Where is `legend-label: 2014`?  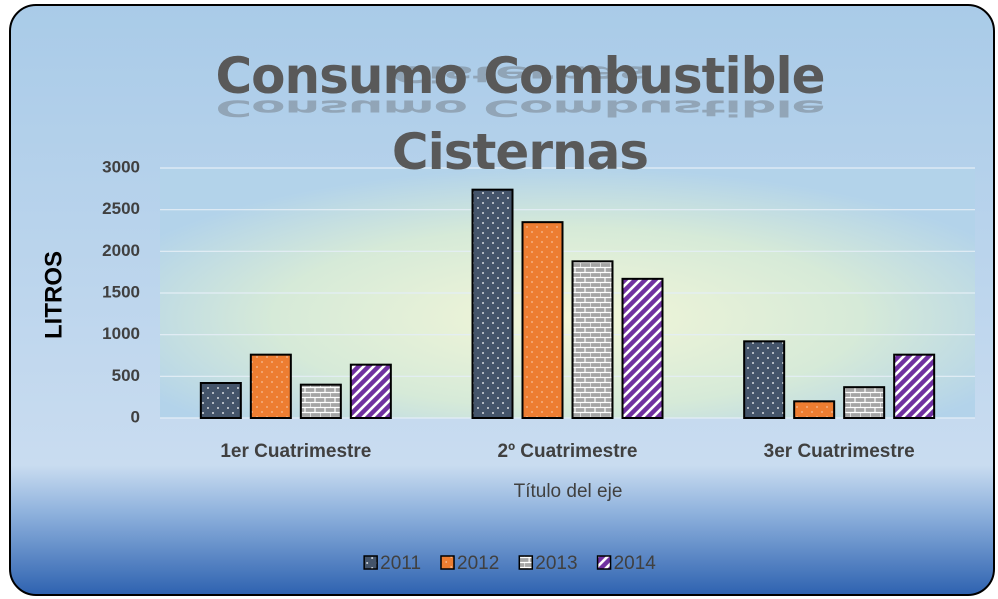 legend-label: 2014 is located at coordinates (635, 563).